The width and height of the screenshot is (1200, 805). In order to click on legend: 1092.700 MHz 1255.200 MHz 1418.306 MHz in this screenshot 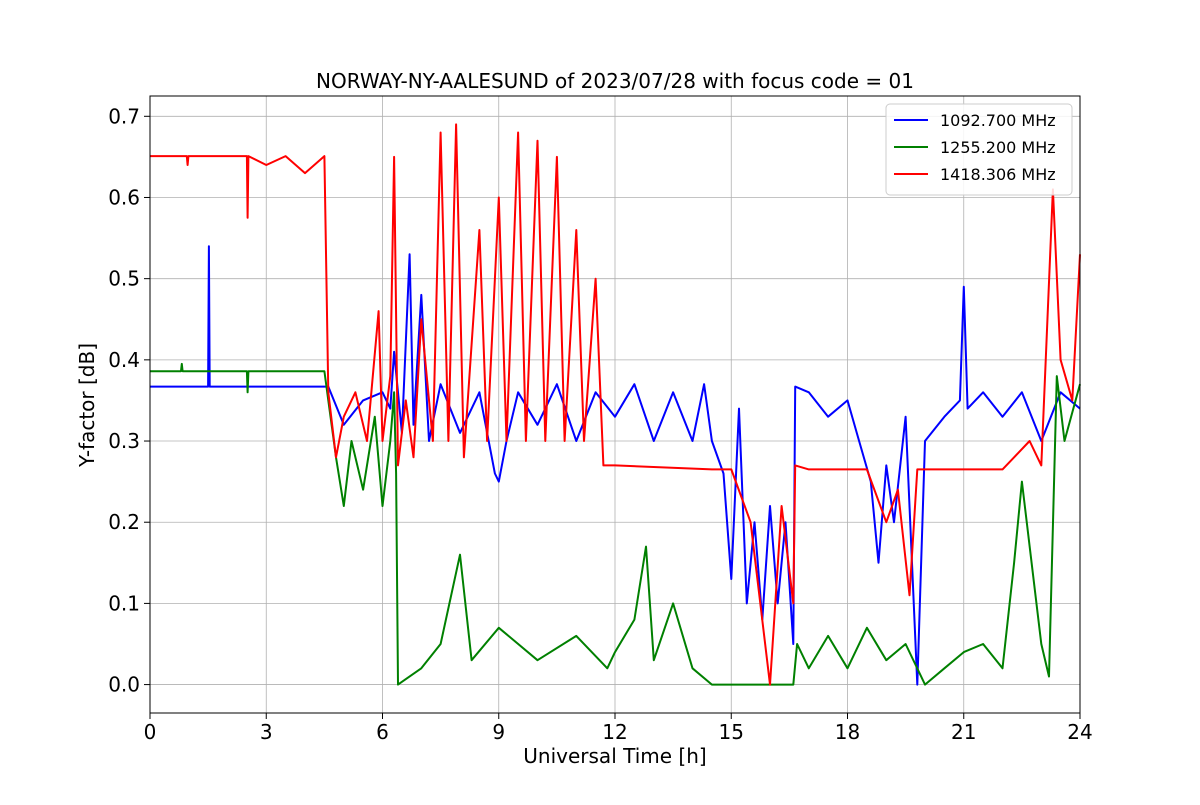, I will do `click(979, 149)`.